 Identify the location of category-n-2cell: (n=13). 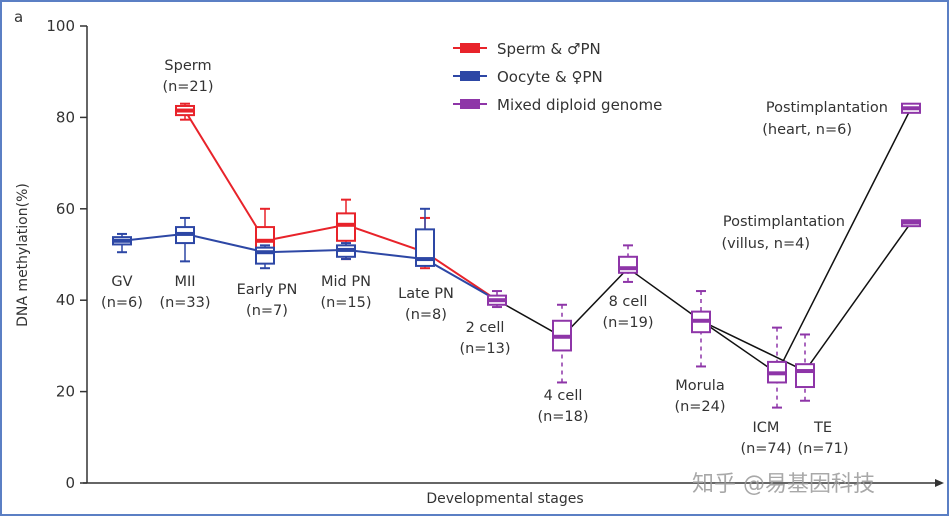
(484, 349).